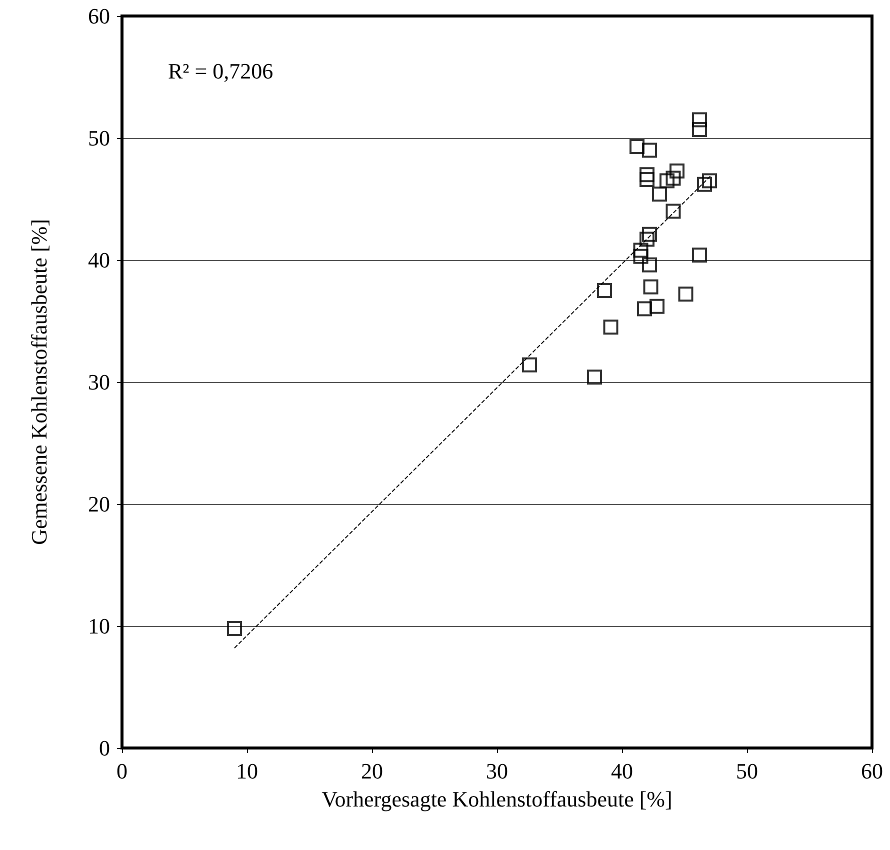  Describe the element at coordinates (99, 504) in the screenshot. I see `y-tick-label: 20` at that location.